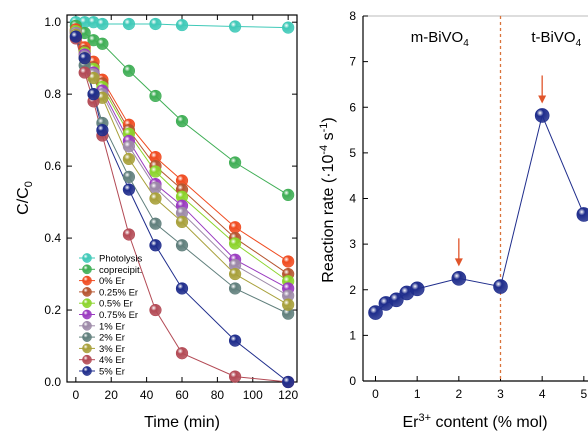 The width and height of the screenshot is (588, 437). Describe the element at coordinates (352, 290) in the screenshot. I see `right-y-tick-label: 2` at that location.